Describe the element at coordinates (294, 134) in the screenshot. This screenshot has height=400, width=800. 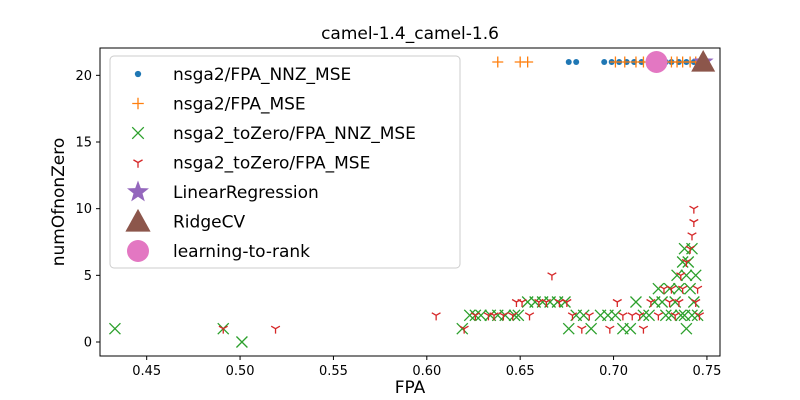
I see `legend-entry-label: nsga2_toZero/FPA_NNZ_MSE` at that location.